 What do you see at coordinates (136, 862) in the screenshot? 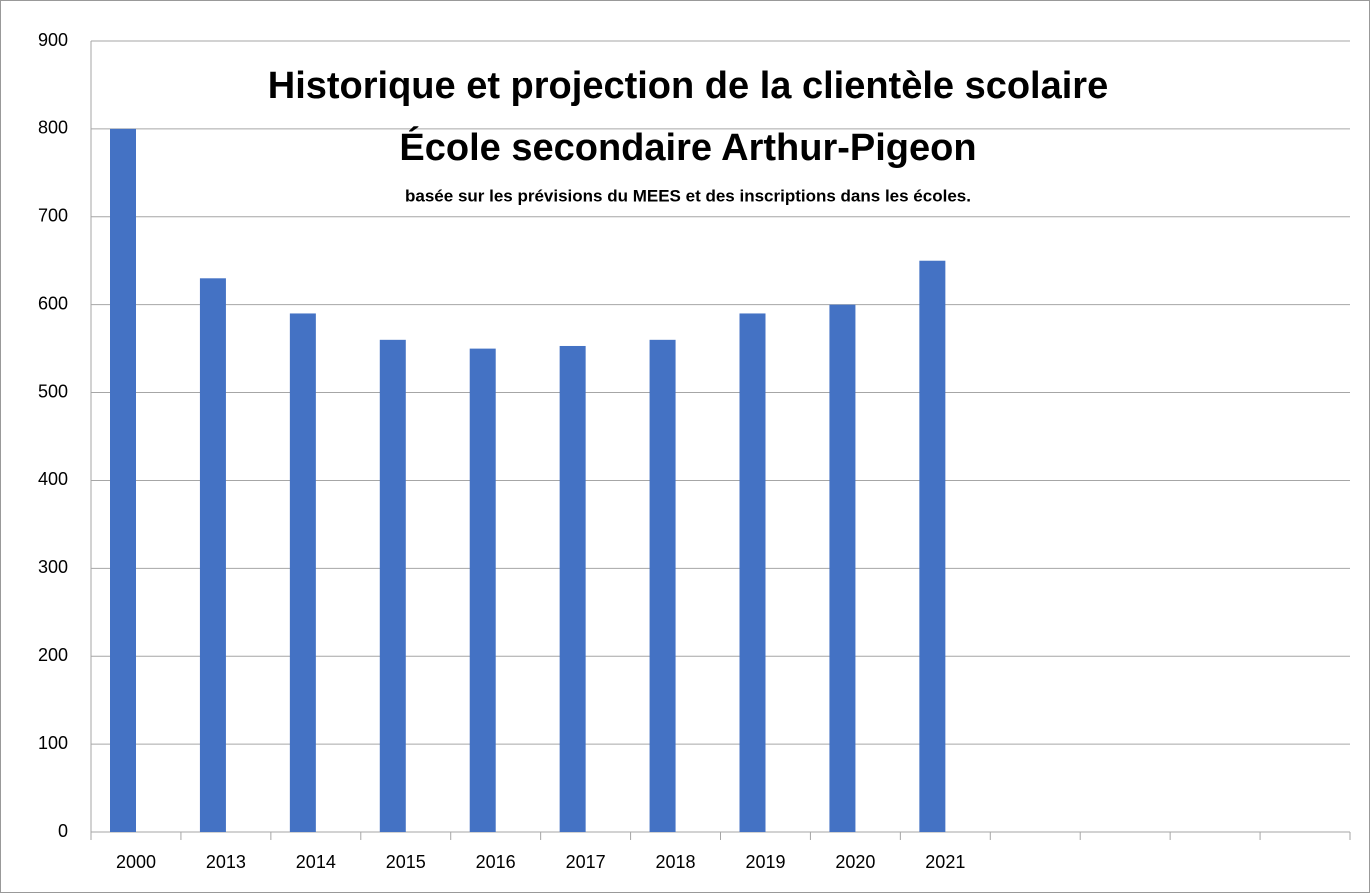
I see `x-tick-label: 2000` at bounding box center [136, 862].